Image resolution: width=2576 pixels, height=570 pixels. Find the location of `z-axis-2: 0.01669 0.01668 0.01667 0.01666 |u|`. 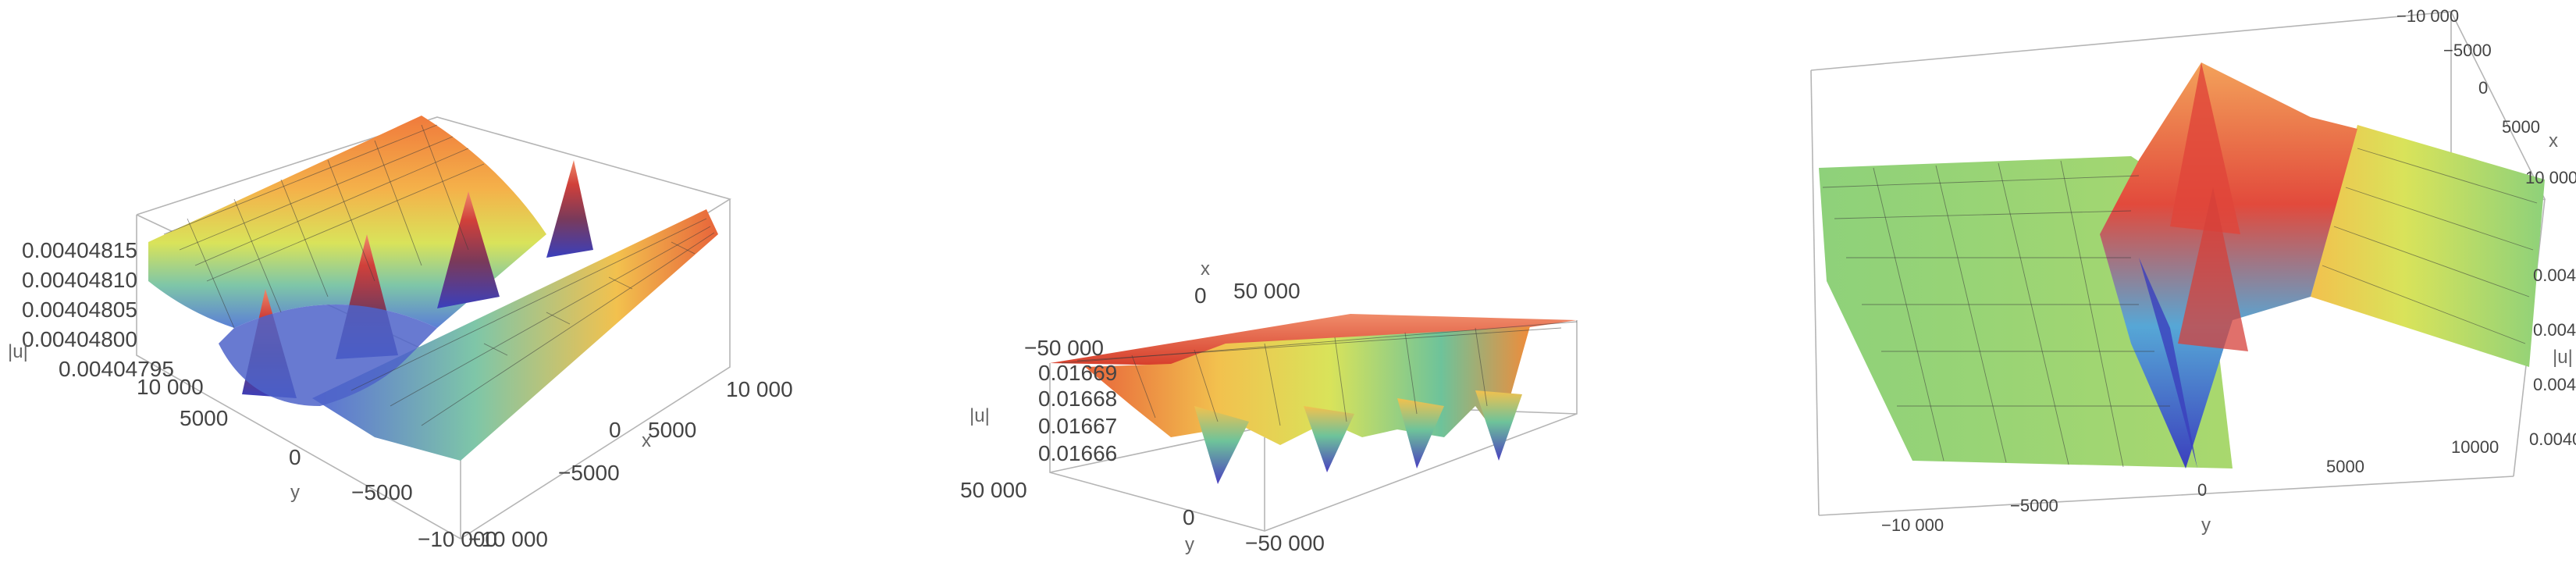

z-axis-2: 0.01669 0.01668 0.01667 0.01666 |u| is located at coordinates (1043, 413).